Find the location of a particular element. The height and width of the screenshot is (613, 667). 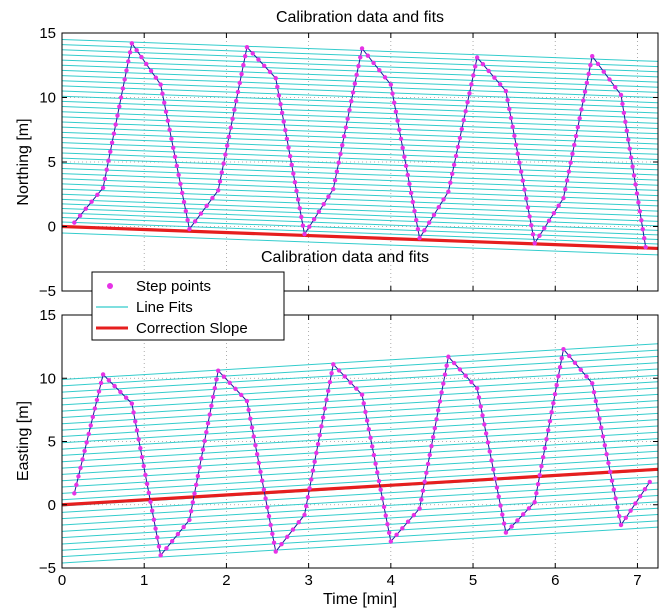

y-tick-label: 15 is located at coordinates (47, 33).